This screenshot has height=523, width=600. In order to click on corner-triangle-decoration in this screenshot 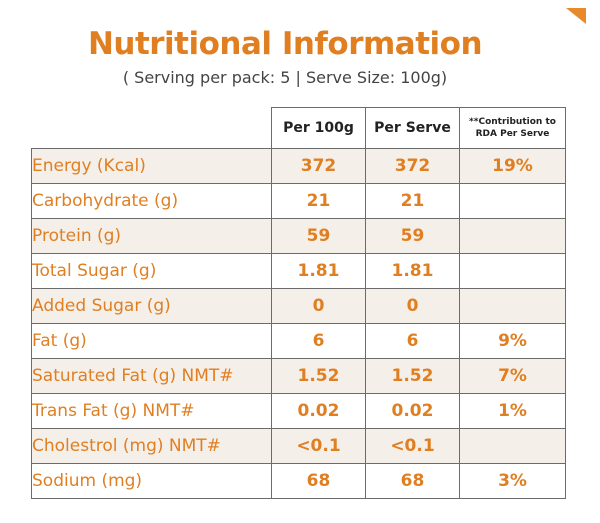, I will do `click(576, 16)`.